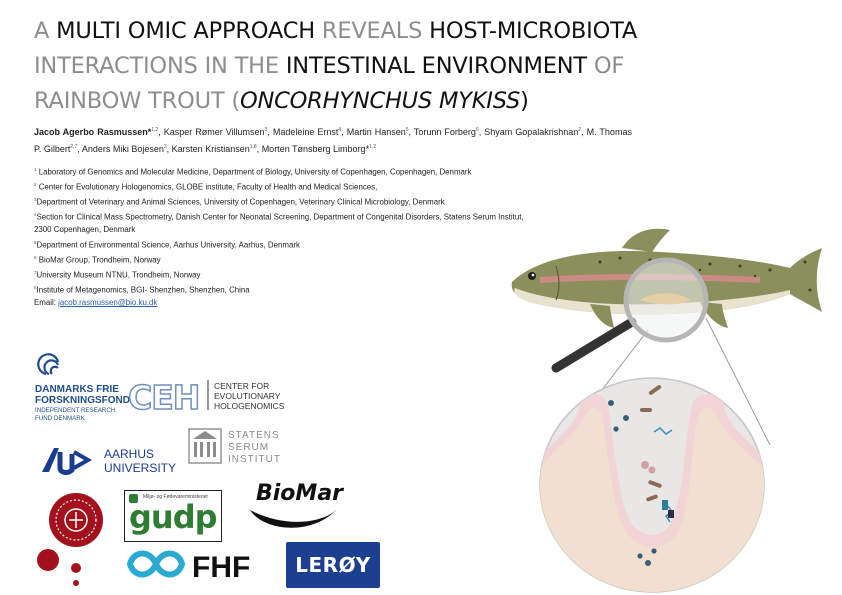 The height and width of the screenshot is (595, 842). Describe the element at coordinates (60, 418) in the screenshot. I see `dff-sub-line2: FUND DENMARK` at that location.